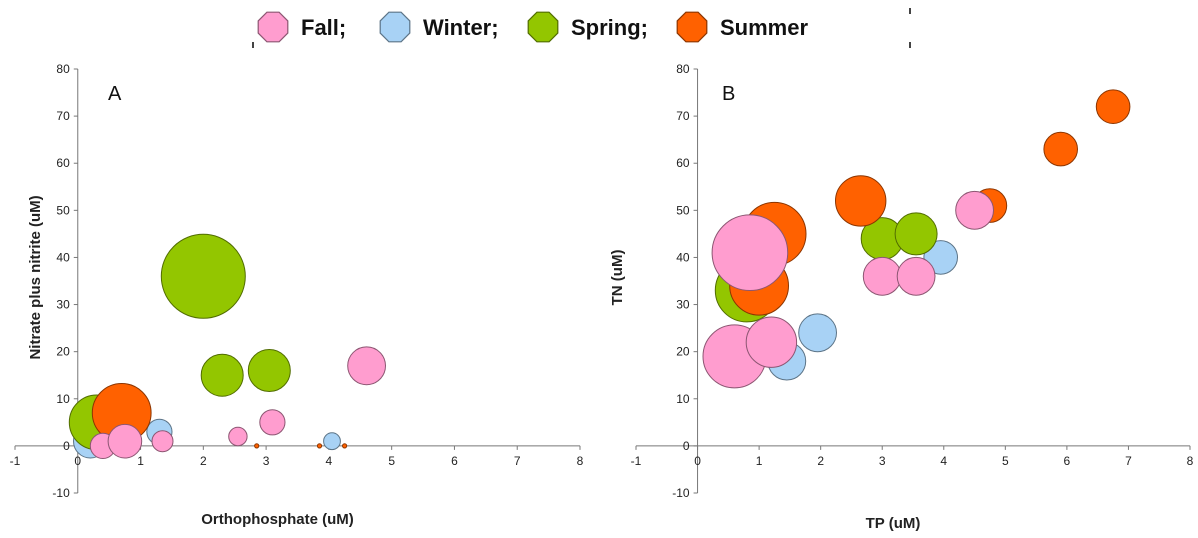  Describe the element at coordinates (395, 27) in the screenshot. I see `legend-marker-winter` at that location.